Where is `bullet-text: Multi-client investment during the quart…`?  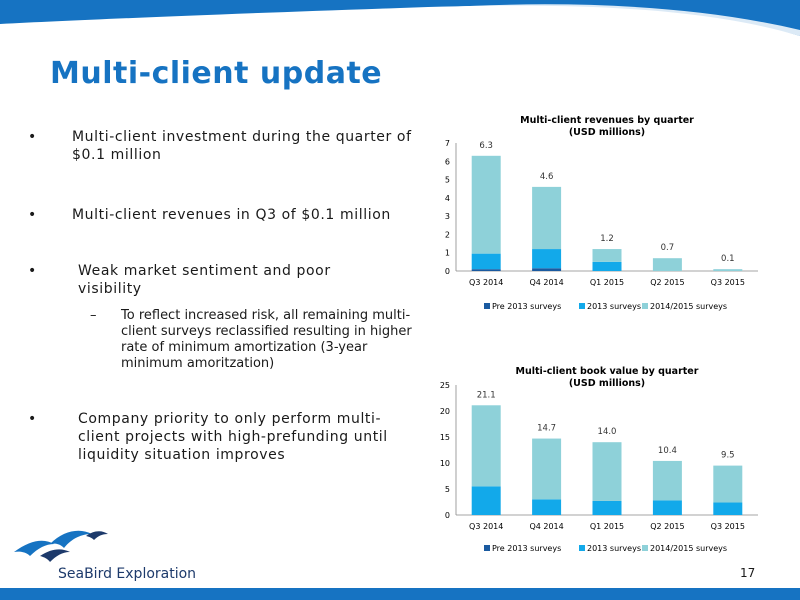
bullet-text: Multi-client investment during the quart… is located at coordinates (242, 146).